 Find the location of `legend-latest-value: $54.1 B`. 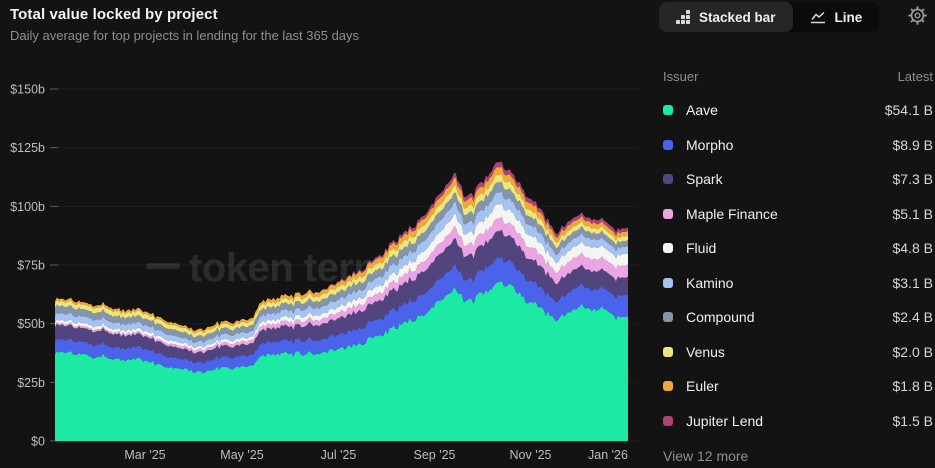

legend-latest-value: $54.1 B is located at coordinates (908, 110).